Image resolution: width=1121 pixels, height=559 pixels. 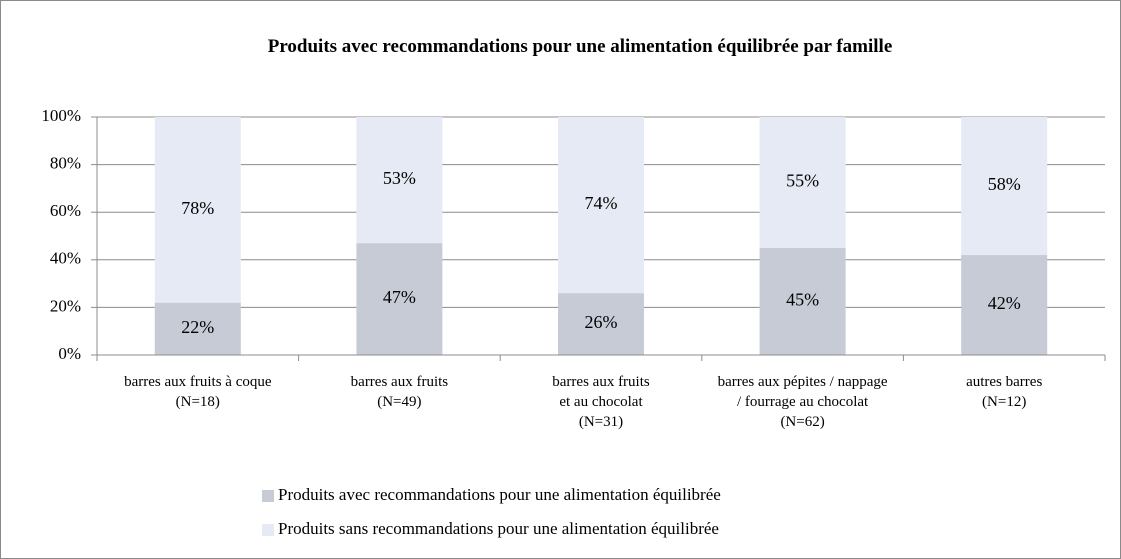 What do you see at coordinates (69, 353) in the screenshot?
I see `y-tick-label: 0%` at bounding box center [69, 353].